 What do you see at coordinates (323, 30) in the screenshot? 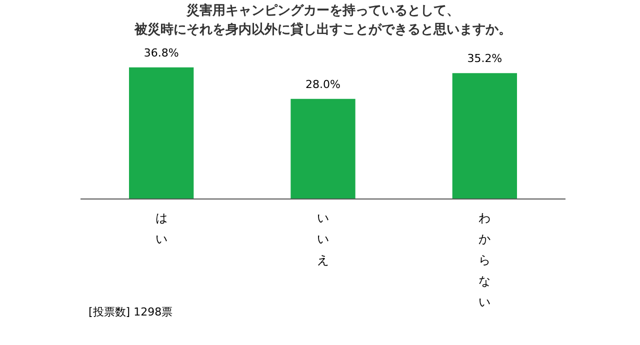
I see `chart-subtitle: 被災時にそれを身内以外に貸し出すことができると思いますか。` at bounding box center [323, 30].